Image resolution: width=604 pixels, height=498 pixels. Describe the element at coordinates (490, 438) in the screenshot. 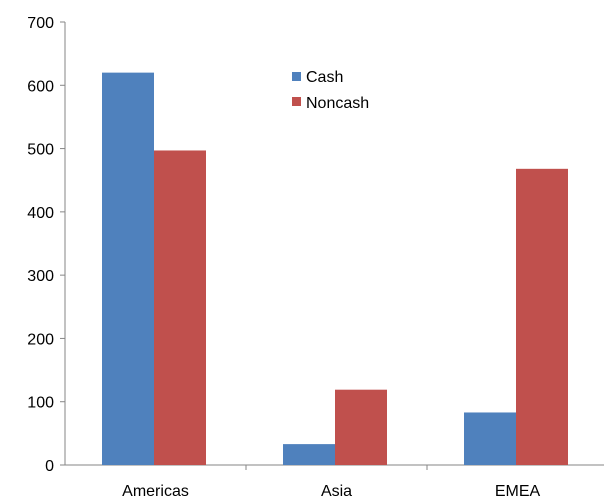

I see `bar-cash-emea` at that location.